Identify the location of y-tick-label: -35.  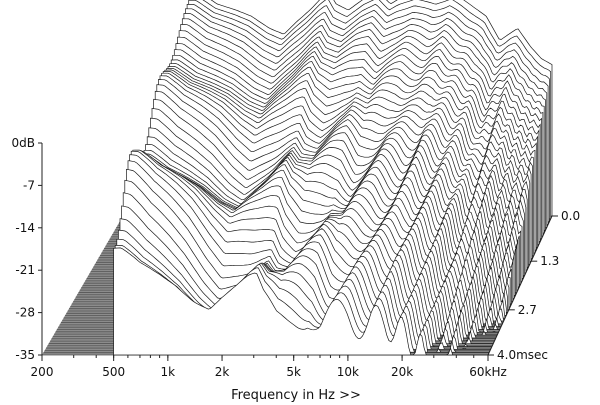
(25, 355).